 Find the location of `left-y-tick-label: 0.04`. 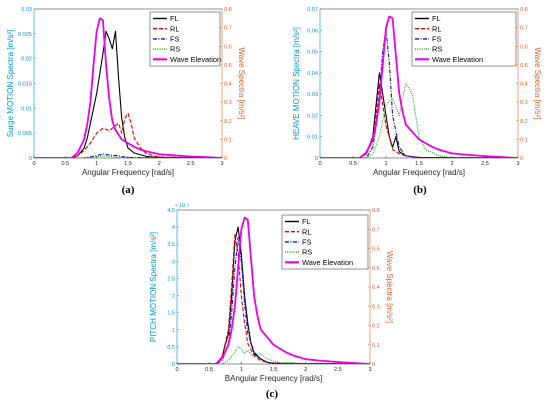

left-y-tick-label: 0.04 is located at coordinates (312, 74).